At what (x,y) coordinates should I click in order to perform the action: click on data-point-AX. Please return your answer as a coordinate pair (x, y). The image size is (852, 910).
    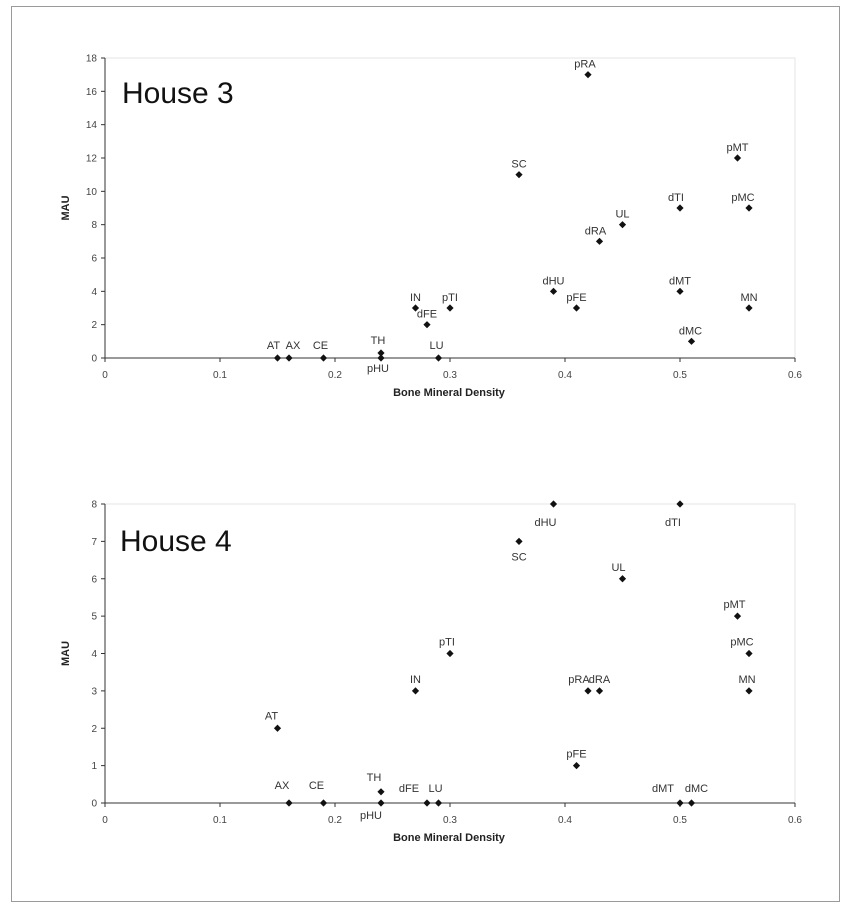
    Looking at the image, I should click on (289, 358).